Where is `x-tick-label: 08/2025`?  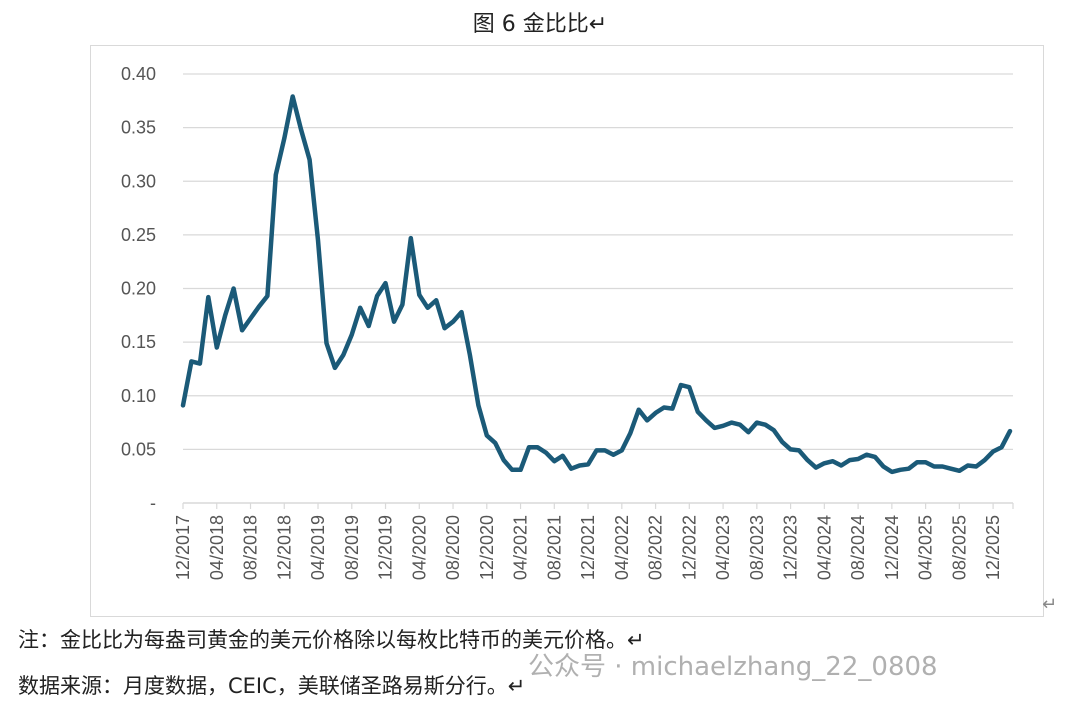 x-tick-label: 08/2025 is located at coordinates (959, 547).